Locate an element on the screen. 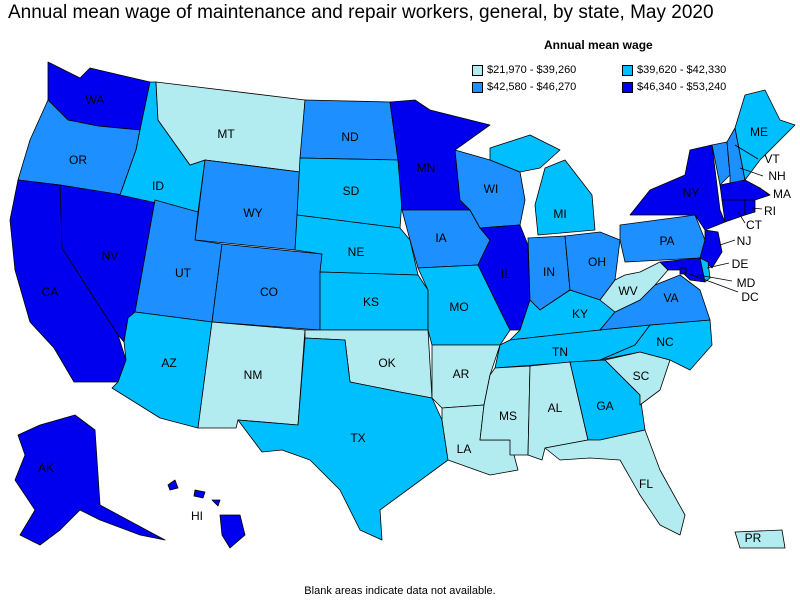  state-de is located at coordinates (705, 270).